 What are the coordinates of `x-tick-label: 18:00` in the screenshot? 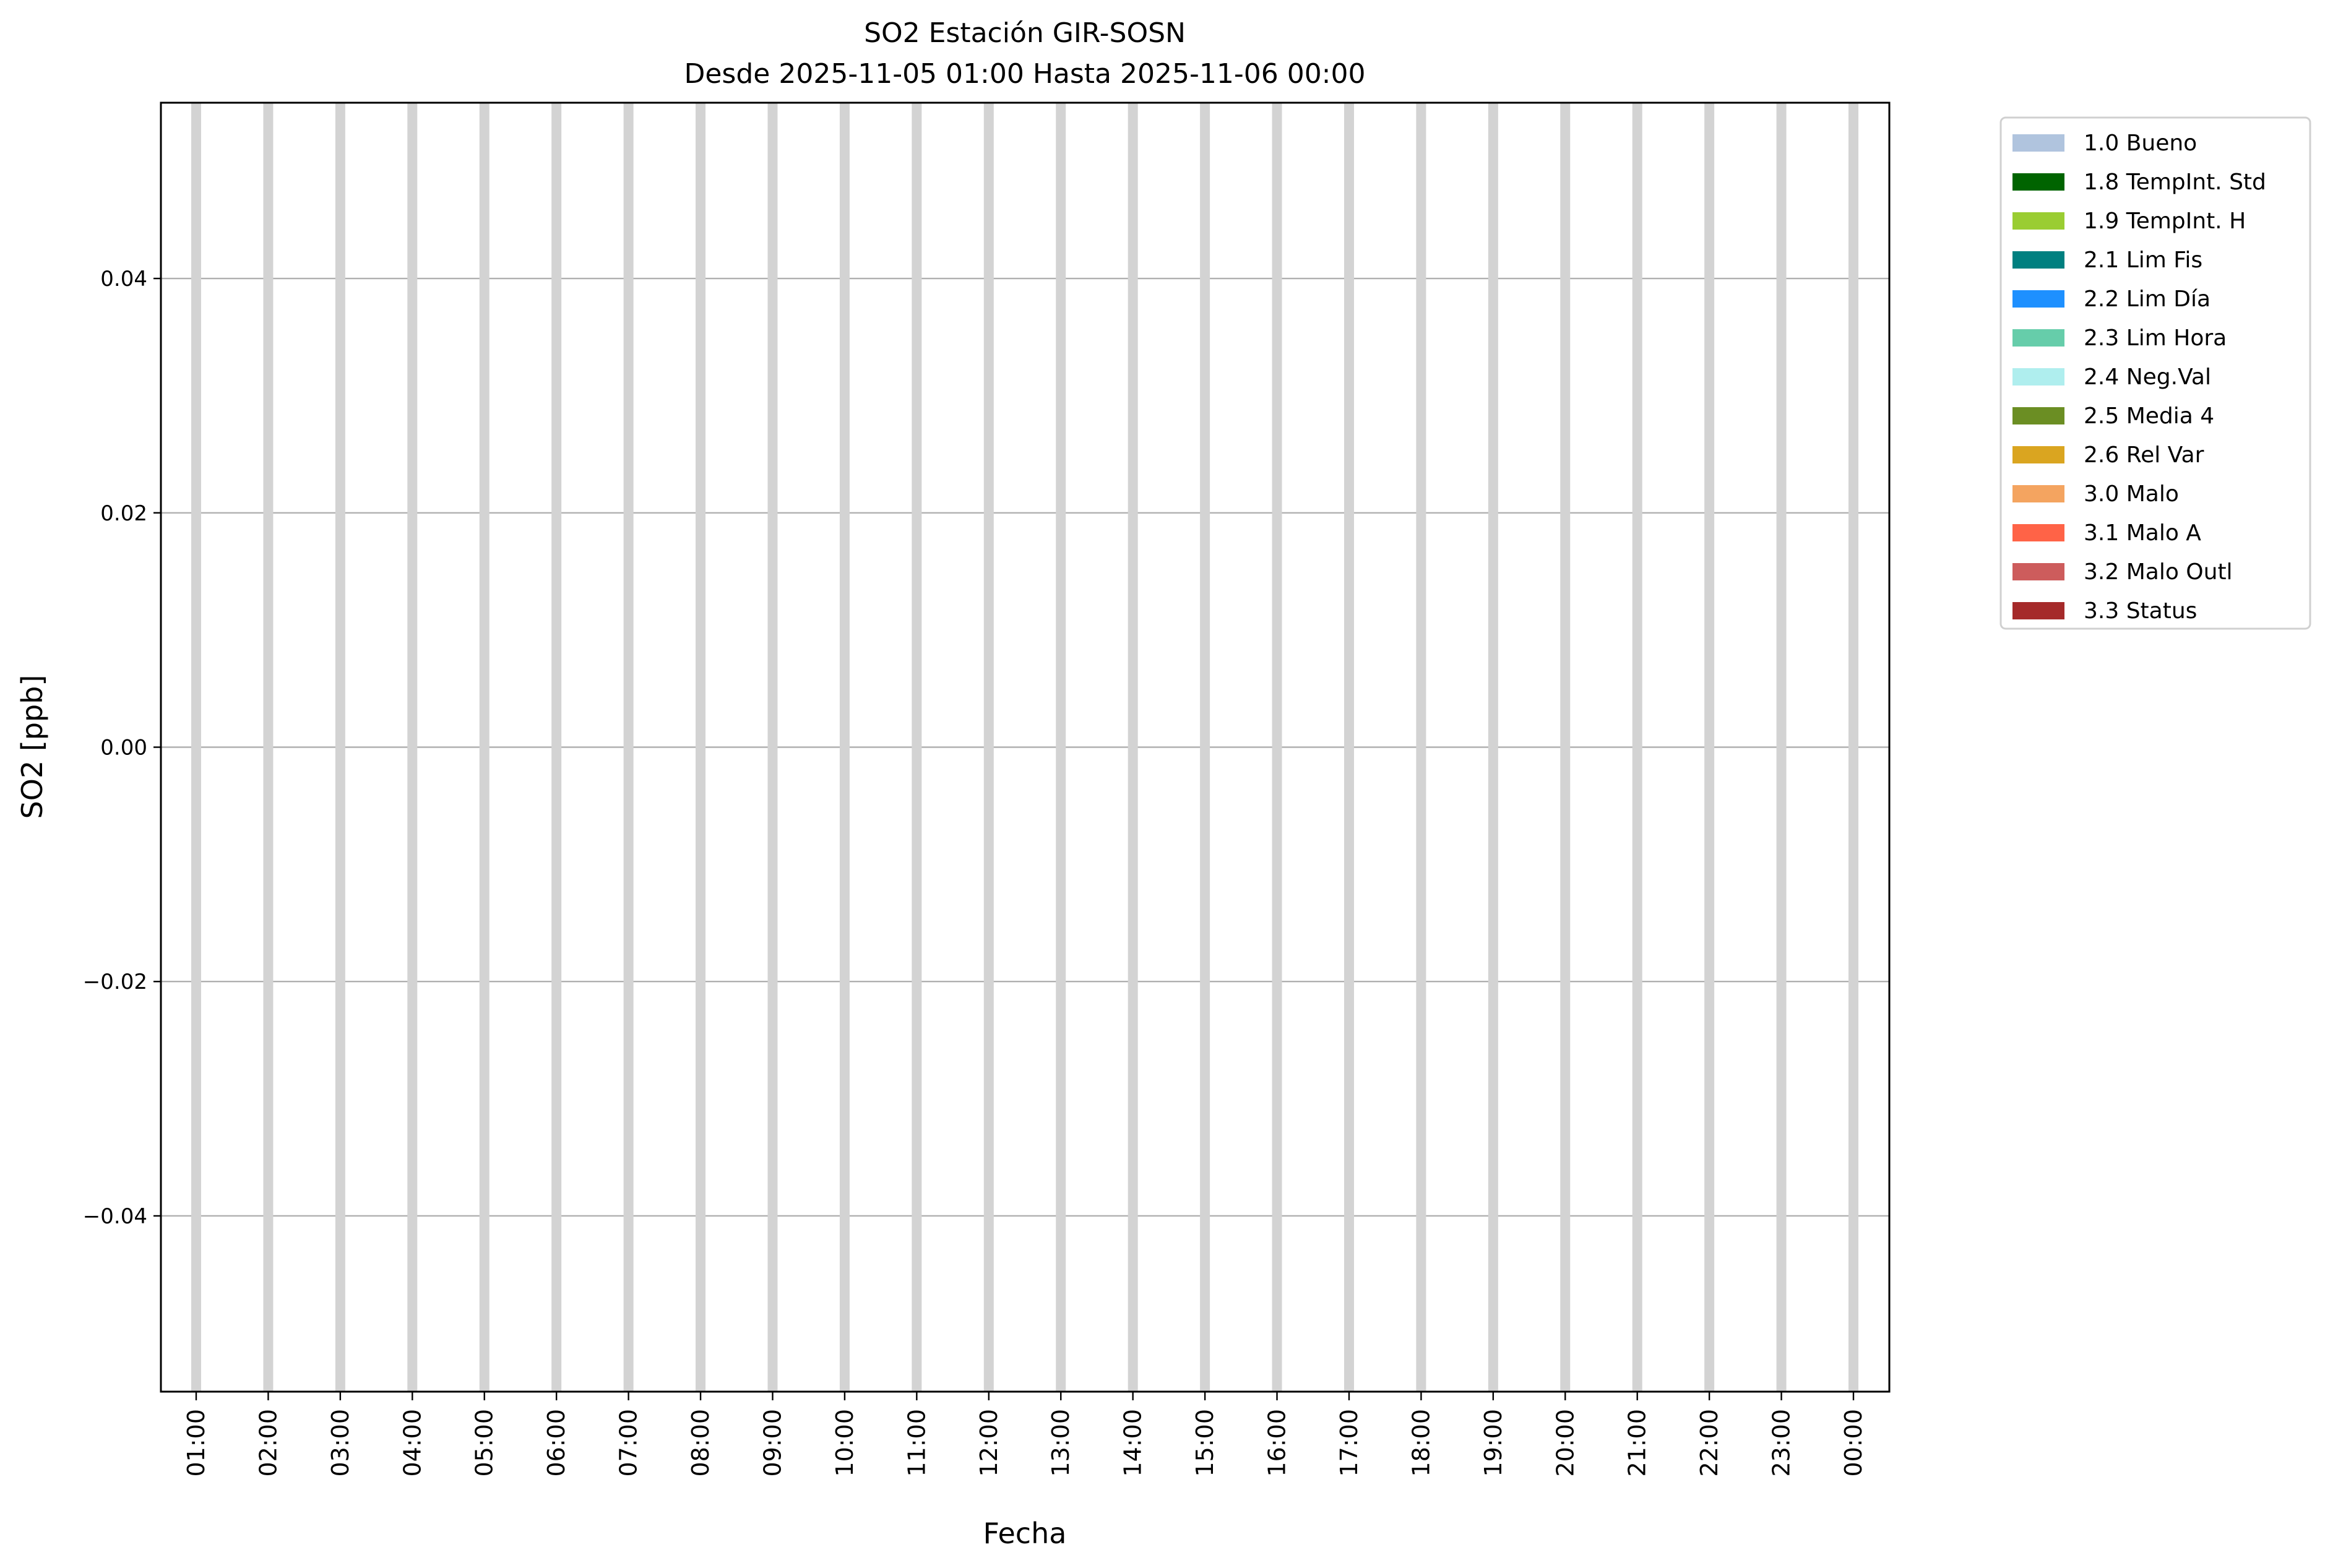 It's located at (1420, 1443).